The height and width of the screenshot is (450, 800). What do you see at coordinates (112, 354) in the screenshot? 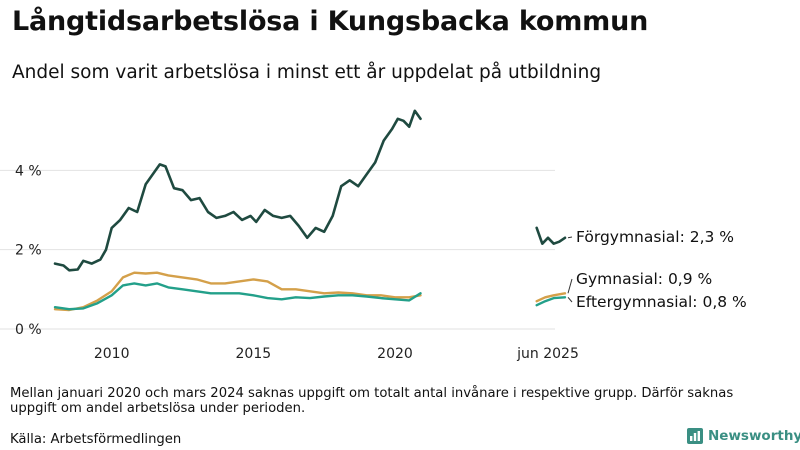
I see `x-tick-label: 2010` at bounding box center [112, 354].